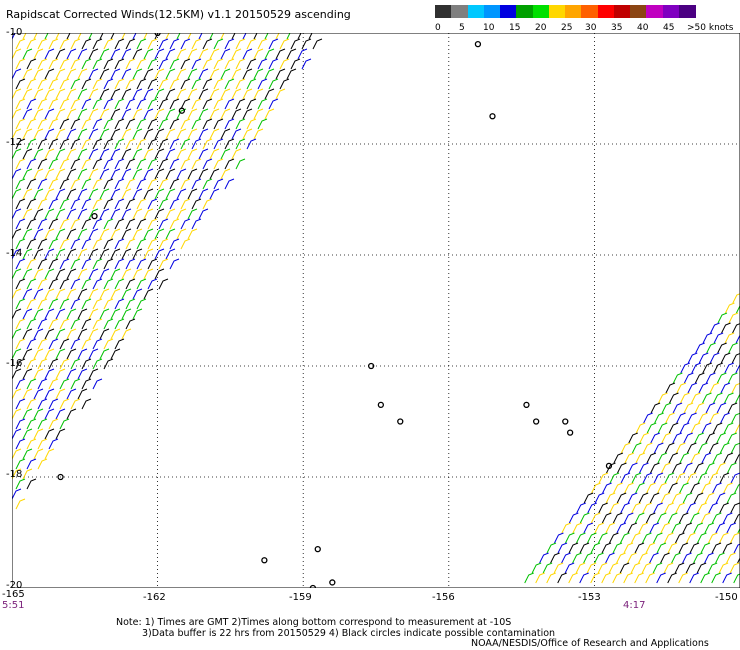 This screenshot has width=740, height=650. Describe the element at coordinates (609, 466) in the screenshot. I see `island-marker` at that location.